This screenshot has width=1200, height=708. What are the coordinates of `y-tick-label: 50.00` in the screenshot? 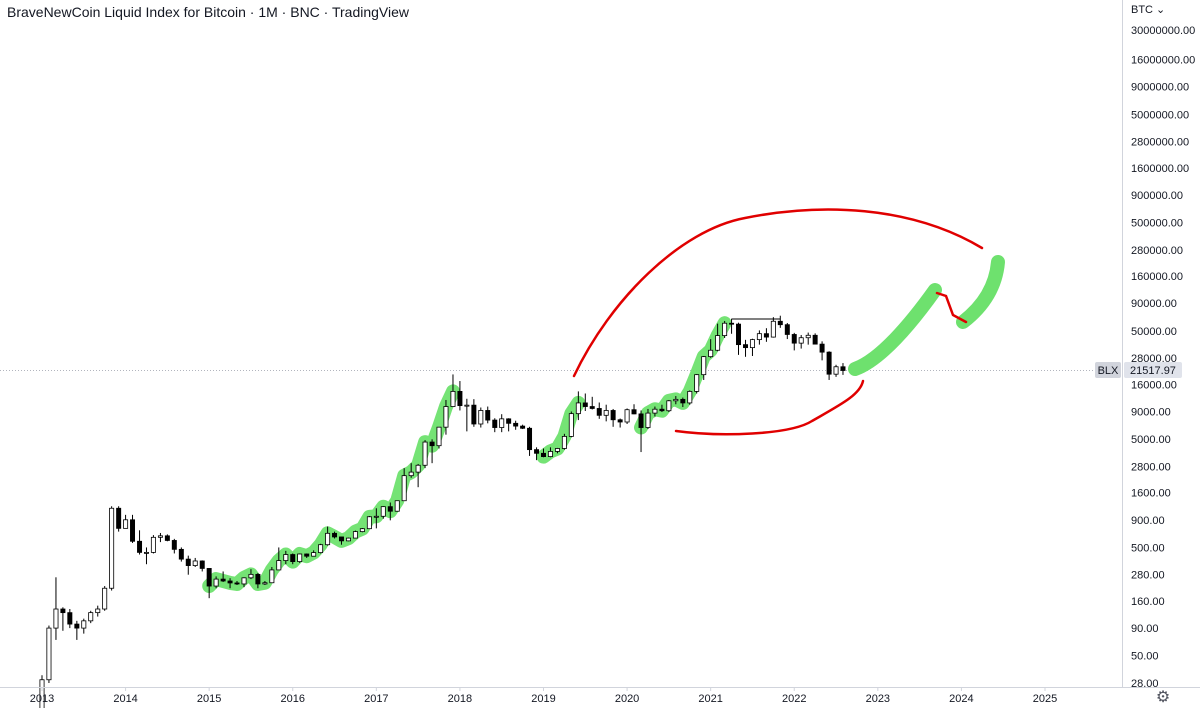 It's located at (1145, 657).